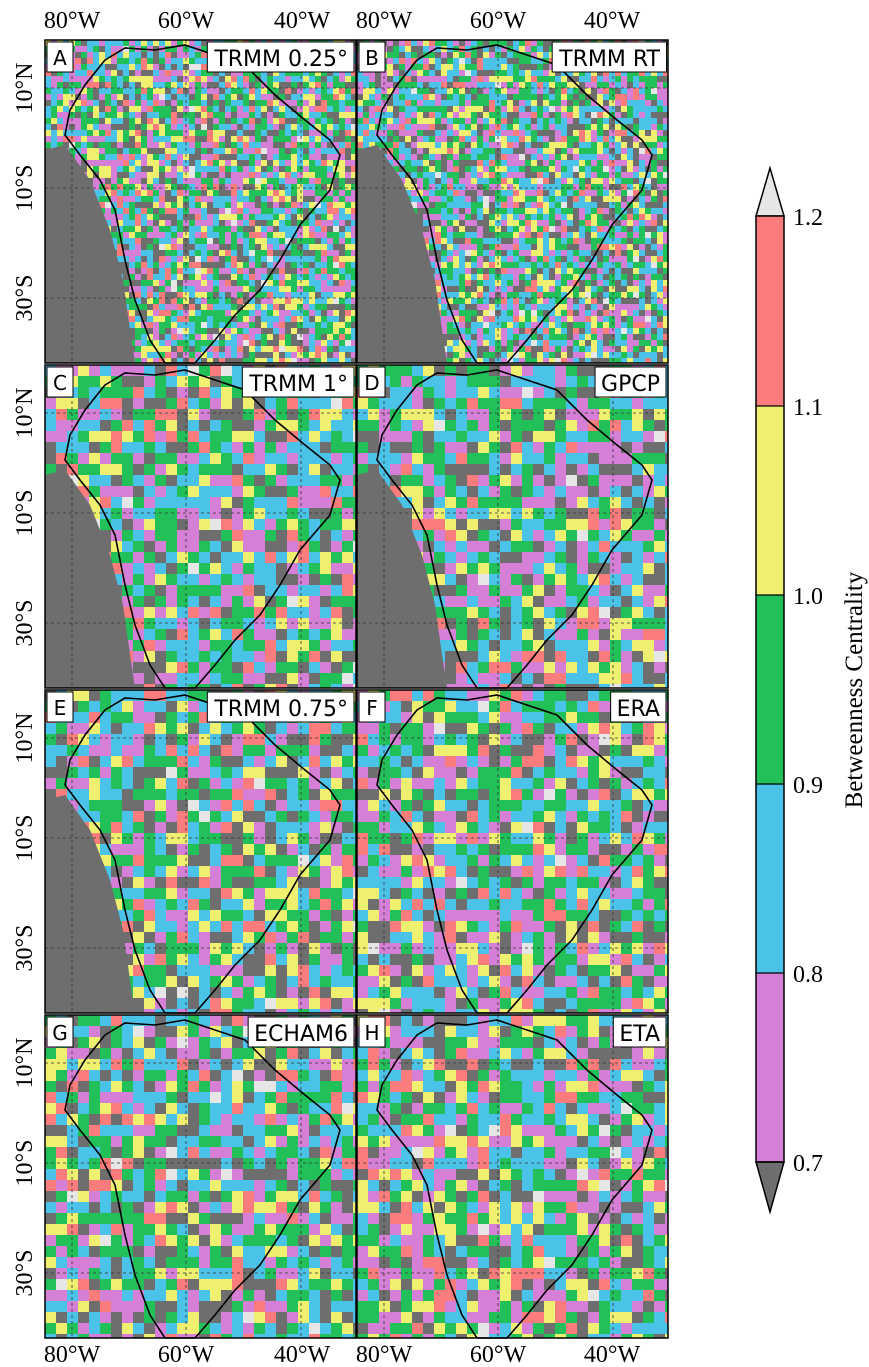  What do you see at coordinates (25, 188) in the screenshot?
I see `left-tick-row1-2: 10°S` at bounding box center [25, 188].